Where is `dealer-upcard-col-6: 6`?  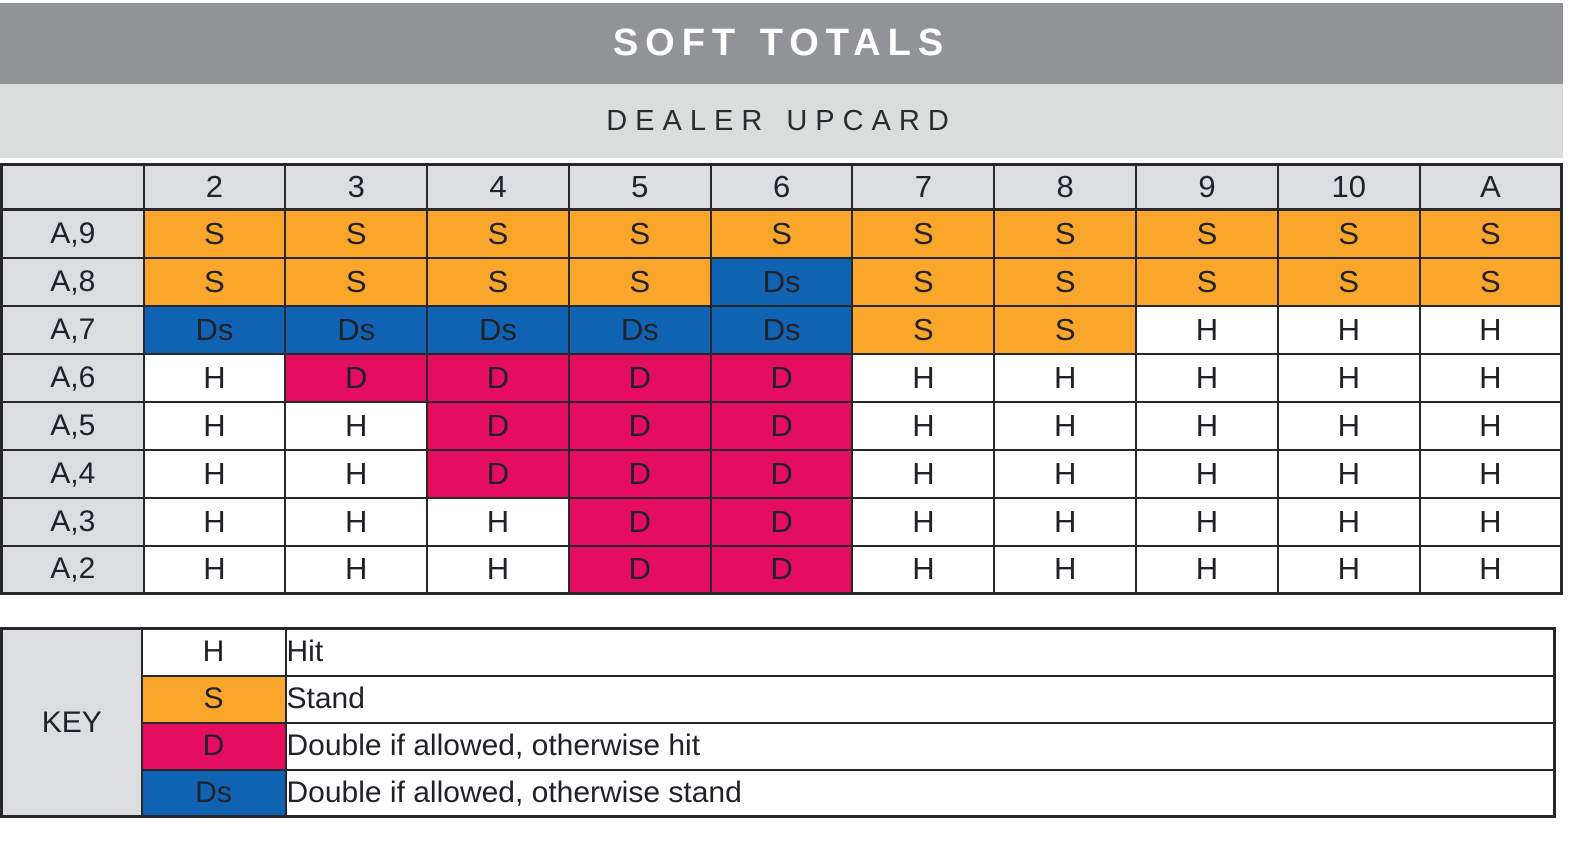
dealer-upcard-col-6: 6 is located at coordinates (781, 187).